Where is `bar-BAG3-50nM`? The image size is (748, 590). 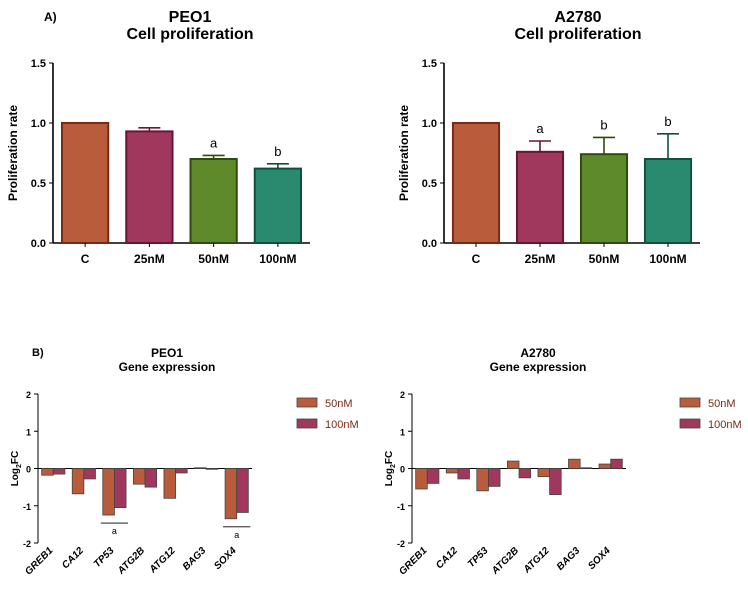 bar-BAG3-50nM is located at coordinates (200, 468).